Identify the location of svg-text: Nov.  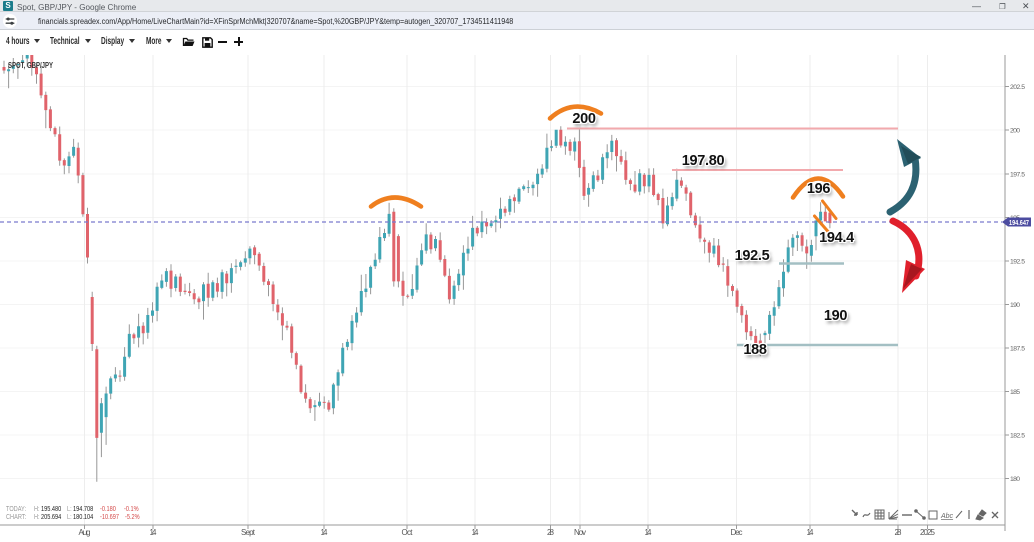
(580, 532).